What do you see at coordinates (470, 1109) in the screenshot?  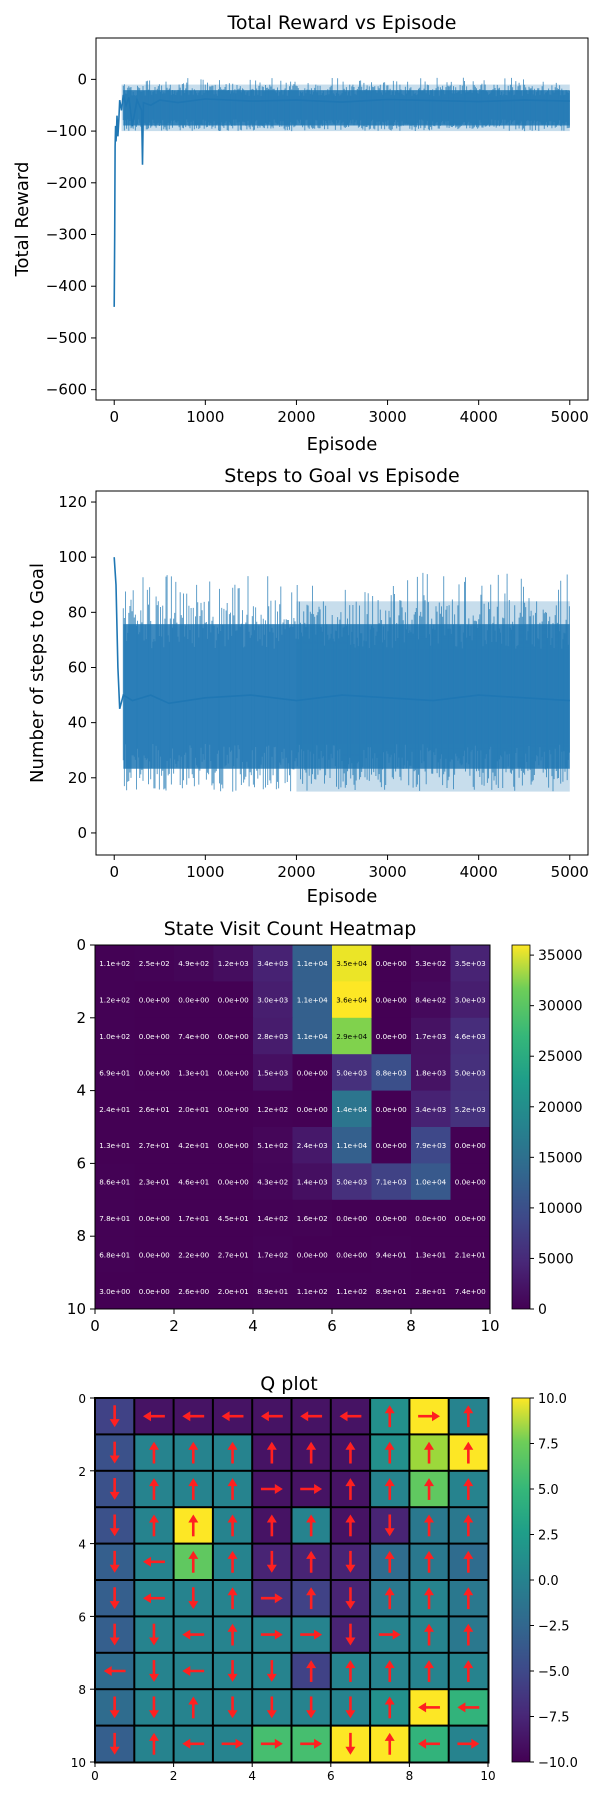 I see `cell-value-label: 5.2e+03` at bounding box center [470, 1109].